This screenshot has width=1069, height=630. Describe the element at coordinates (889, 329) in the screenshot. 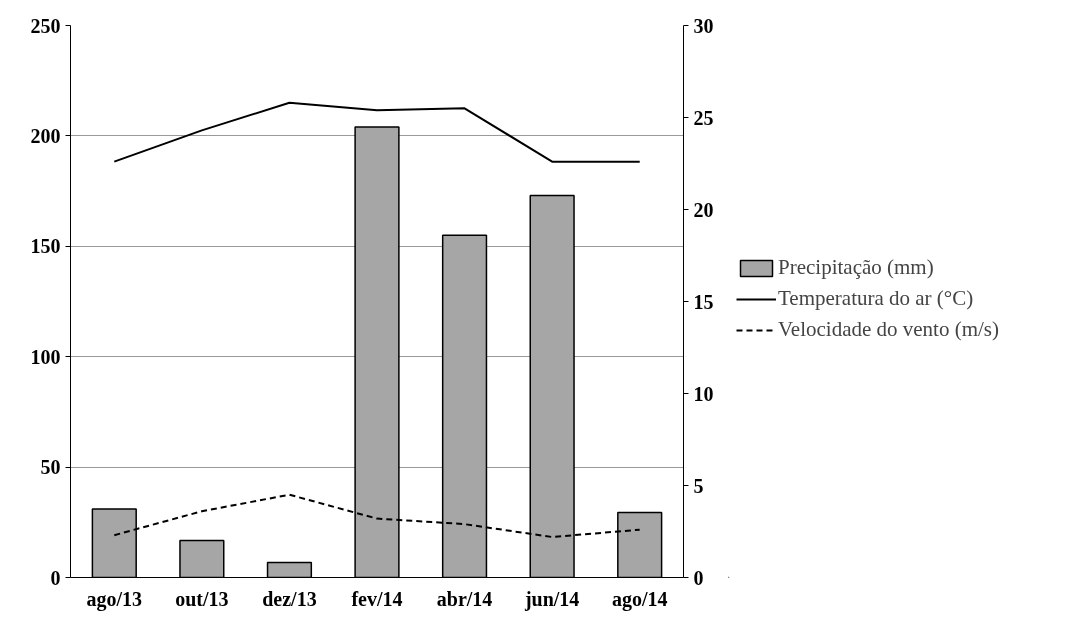

I see `legend-label: Velocidade do vento (m/s)` at that location.